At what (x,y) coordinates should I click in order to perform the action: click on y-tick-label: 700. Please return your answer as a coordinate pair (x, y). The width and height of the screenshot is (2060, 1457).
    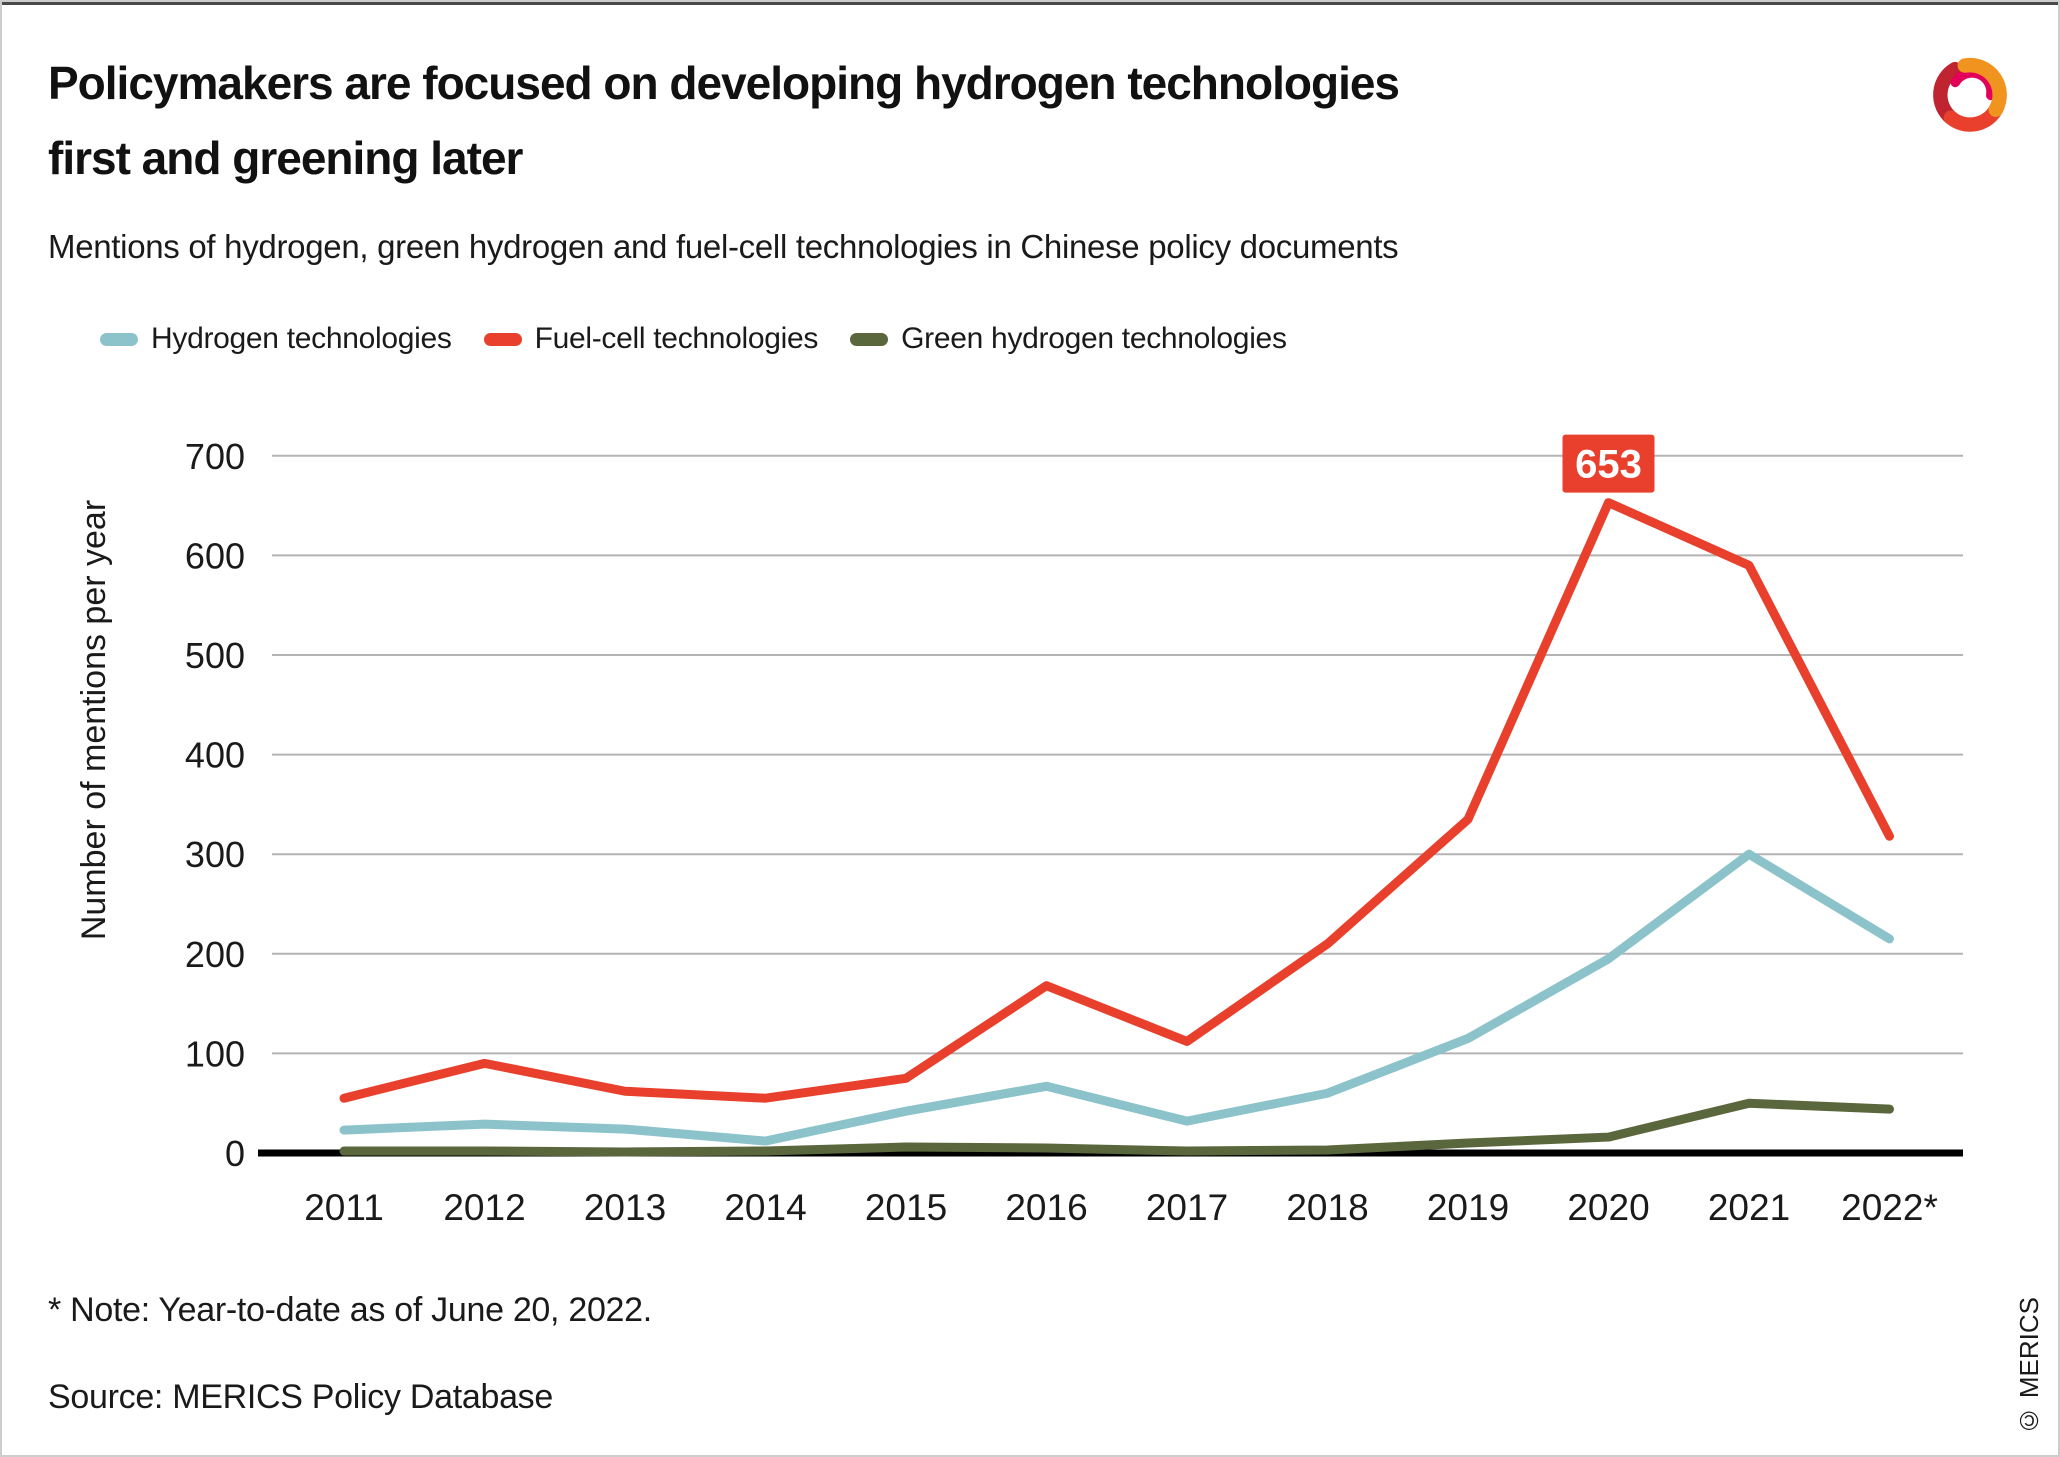
    Looking at the image, I should click on (215, 456).